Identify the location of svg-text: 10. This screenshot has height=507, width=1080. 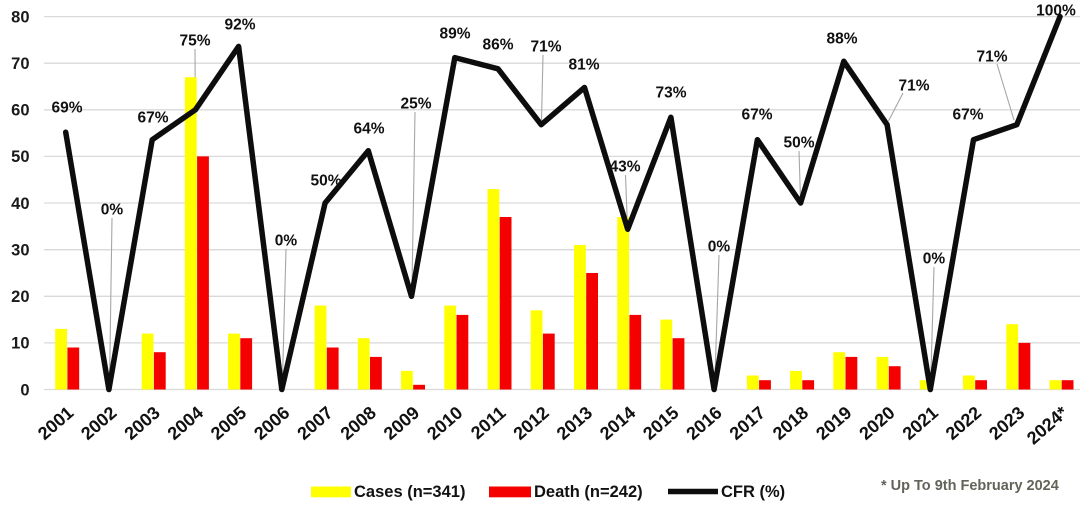
(20, 344).